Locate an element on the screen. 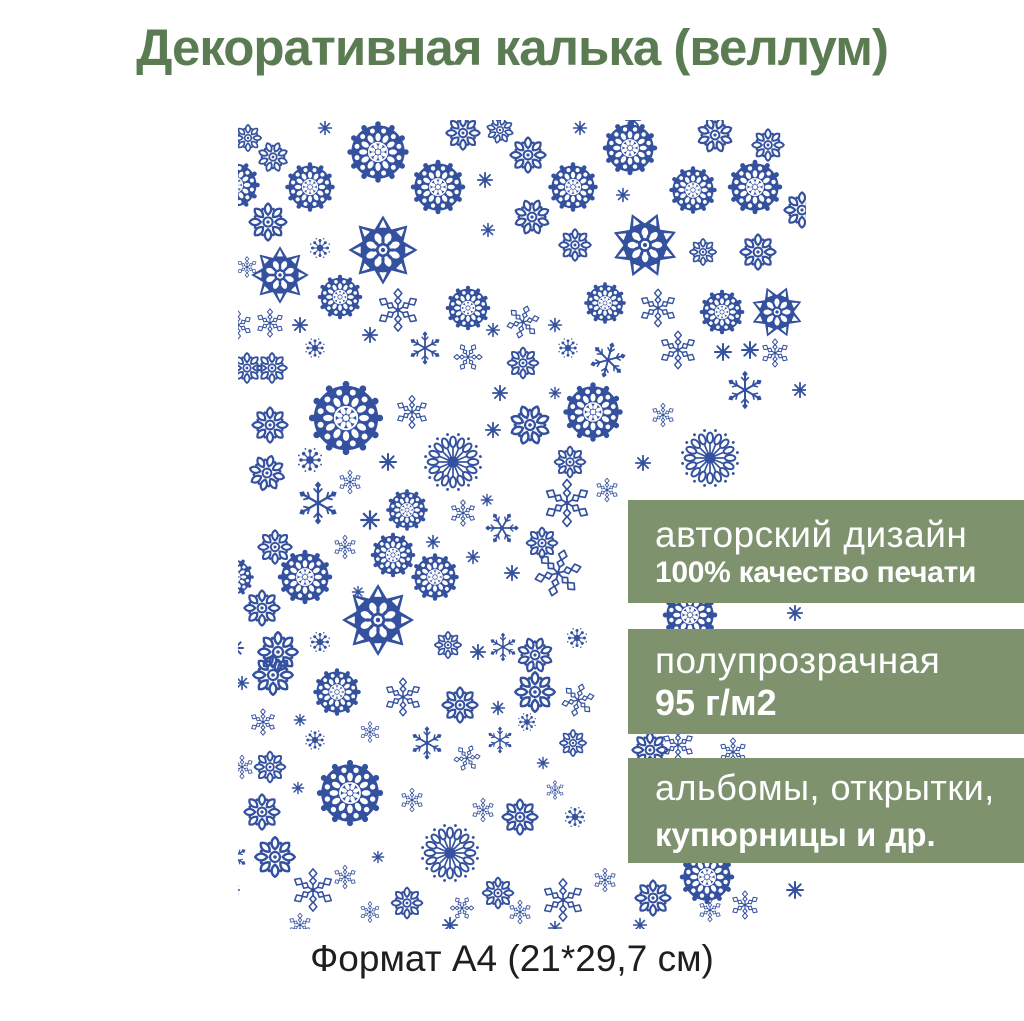 The width and height of the screenshot is (1024, 1021). feature-banner-design: авторский дизайн 100% качество печати is located at coordinates (826, 551).